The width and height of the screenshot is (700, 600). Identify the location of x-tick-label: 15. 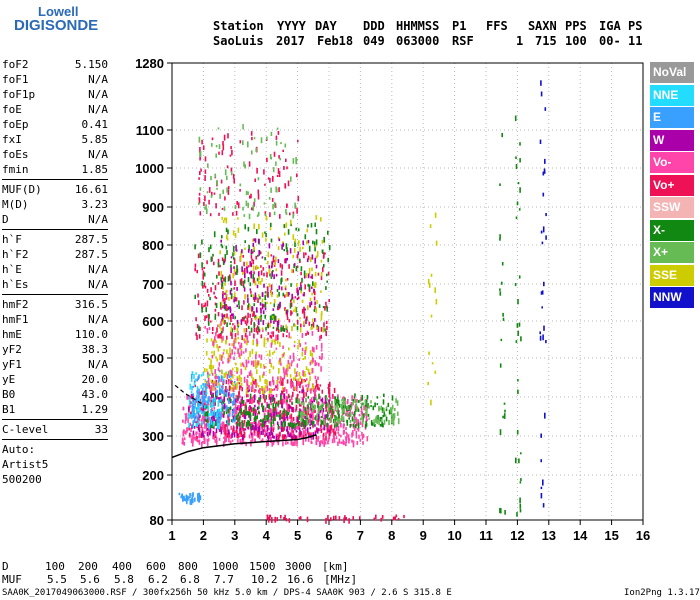
(611, 535).